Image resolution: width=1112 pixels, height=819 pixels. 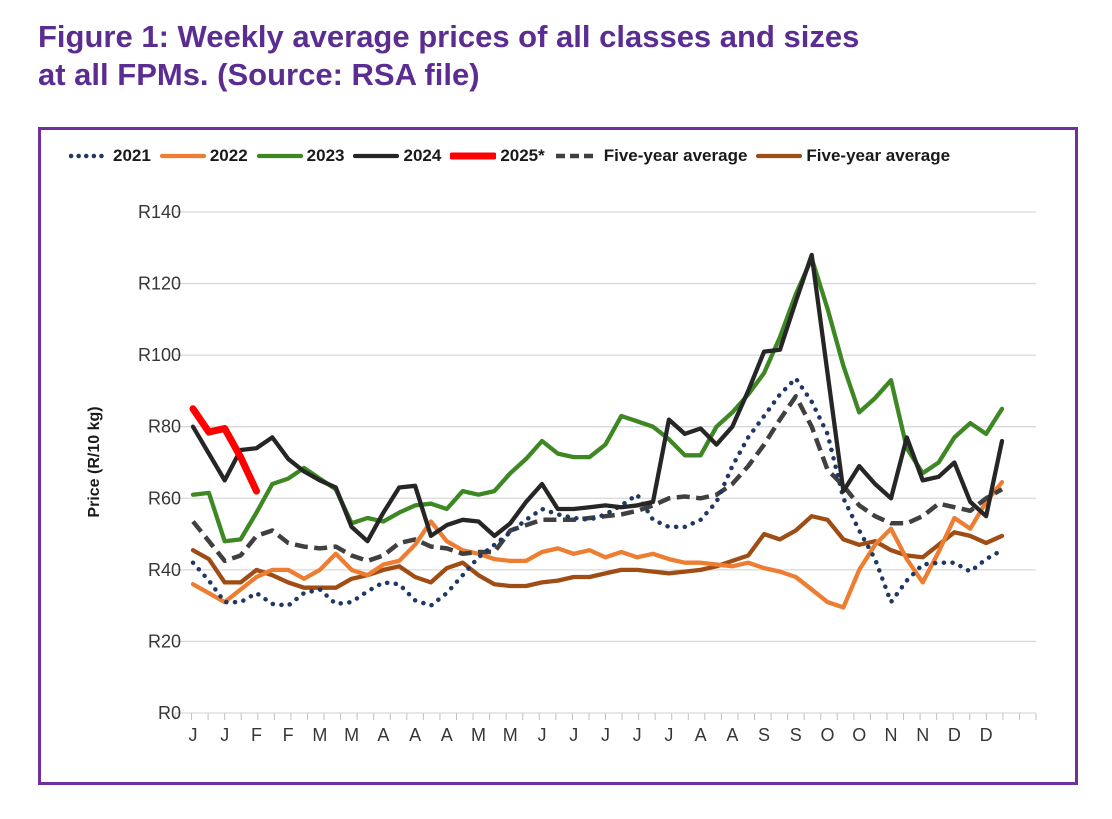 I want to click on legend-item-2021: 2021, so click(x=110, y=156).